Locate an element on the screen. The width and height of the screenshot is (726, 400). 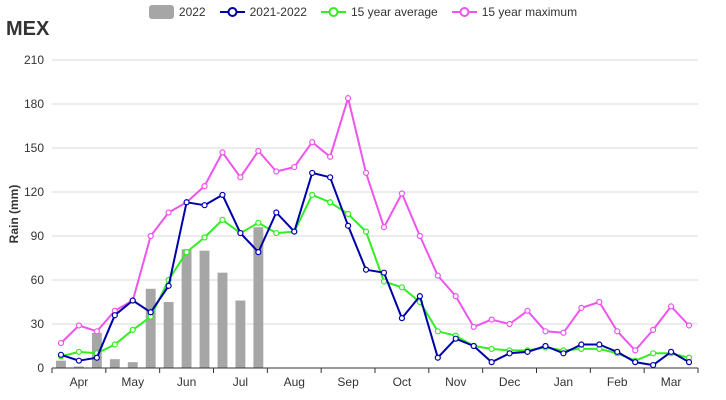
legend-item-2022: 2022 is located at coordinates (177, 12).